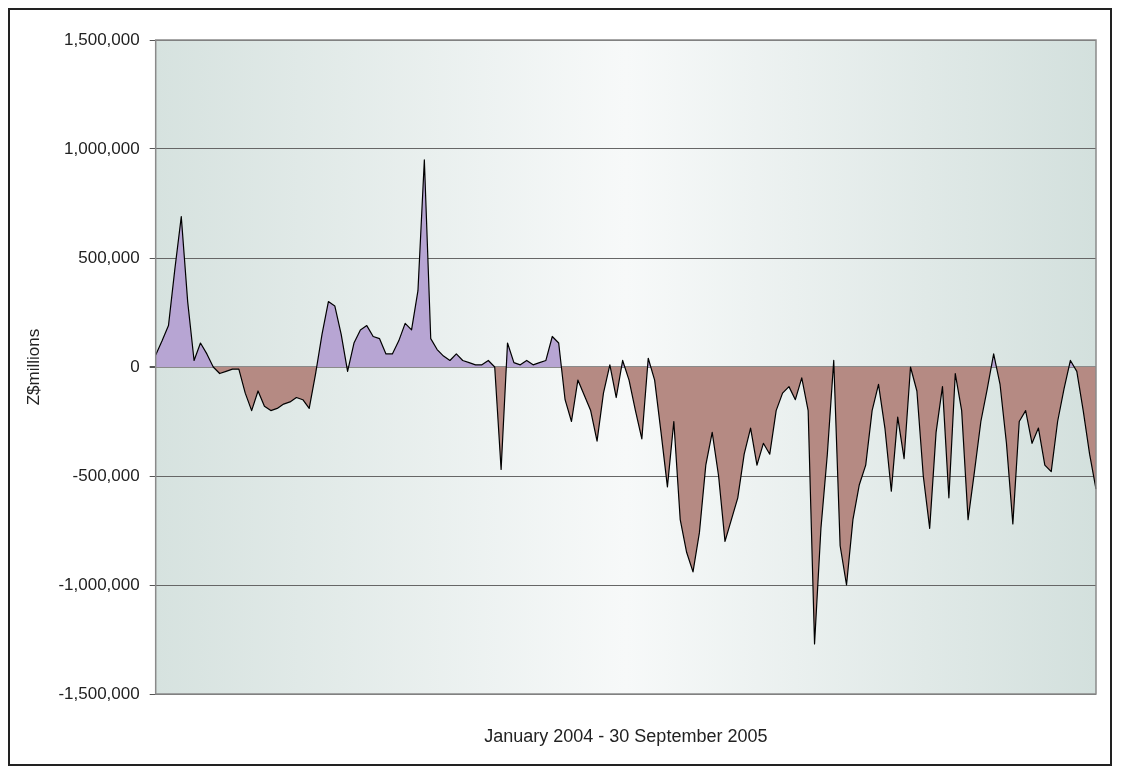 The image size is (1122, 776). Describe the element at coordinates (99, 584) in the screenshot. I see `y-tick-label: -1,000,000` at that location.